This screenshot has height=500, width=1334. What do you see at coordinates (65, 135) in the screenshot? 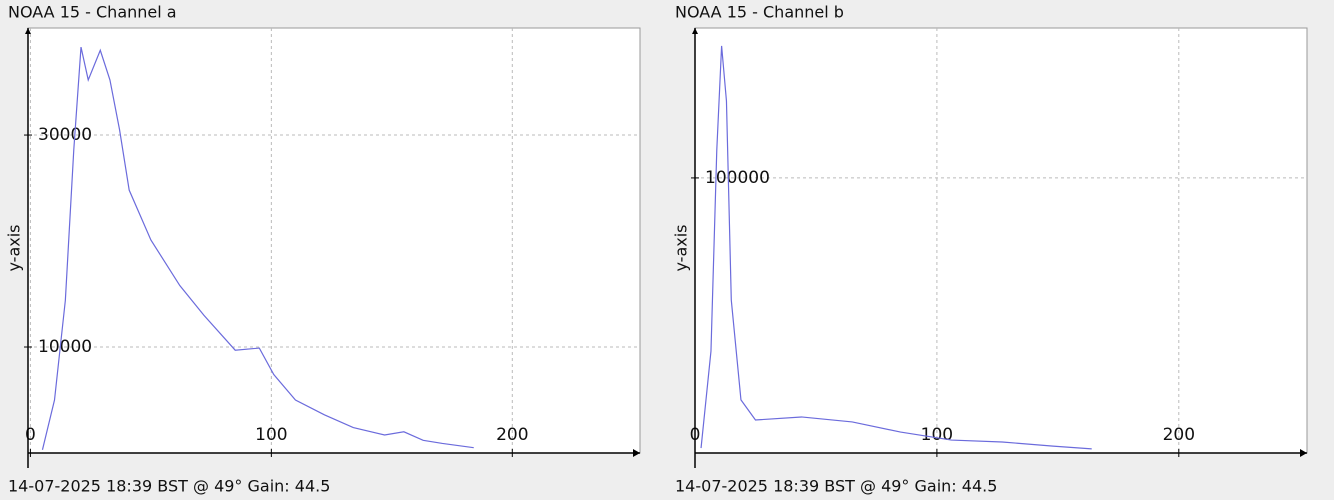
I see `y-tick-label: 30000` at bounding box center [65, 135].